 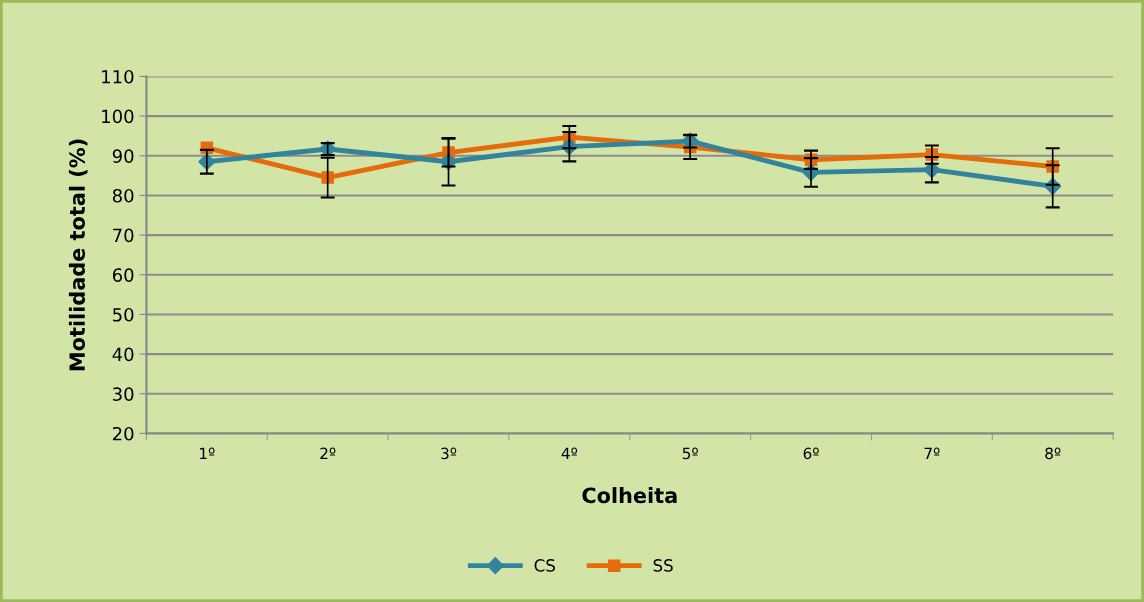 I want to click on y-tick-label: 70, so click(x=123, y=235).